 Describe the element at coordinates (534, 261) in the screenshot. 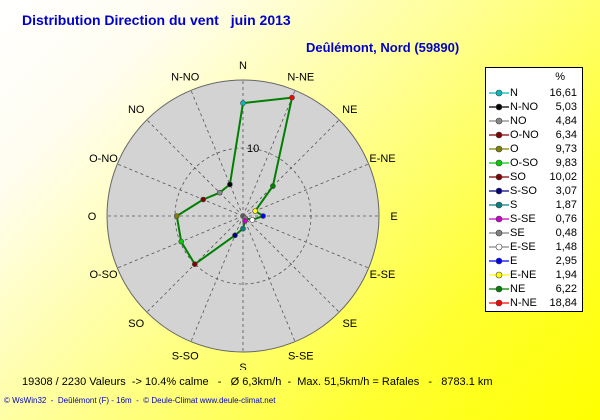

I see `legend-item-e: E 2,95` at that location.